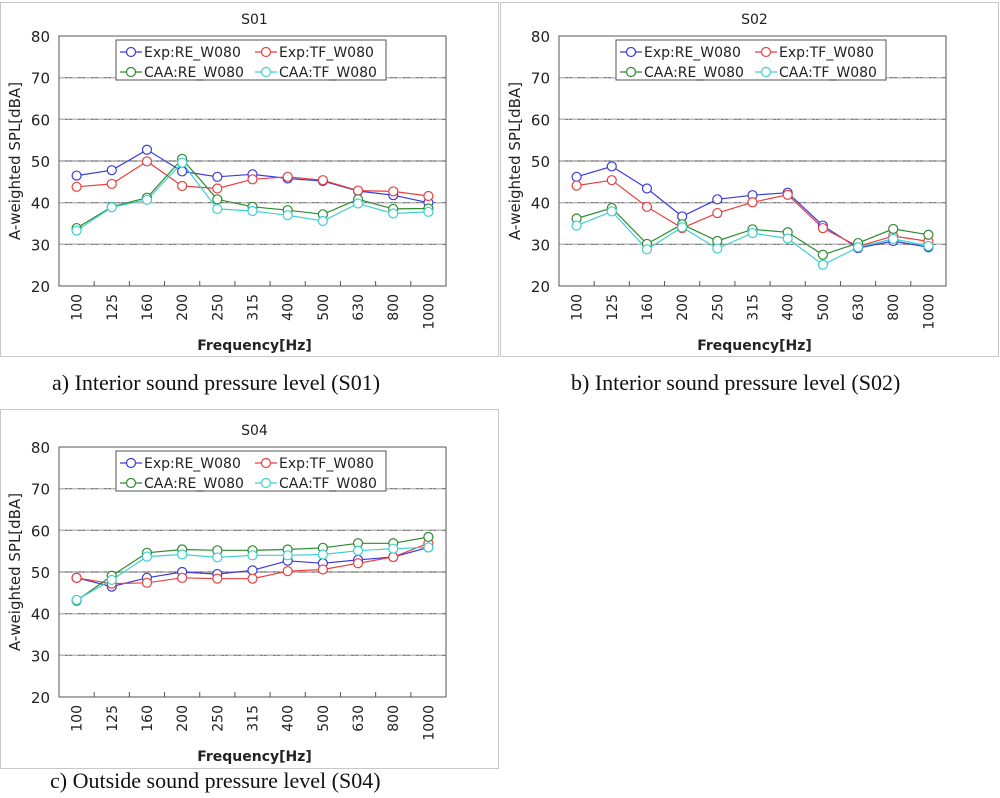  I want to click on y-axis-label: A-weighted SPL[dBA], so click(515, 161).